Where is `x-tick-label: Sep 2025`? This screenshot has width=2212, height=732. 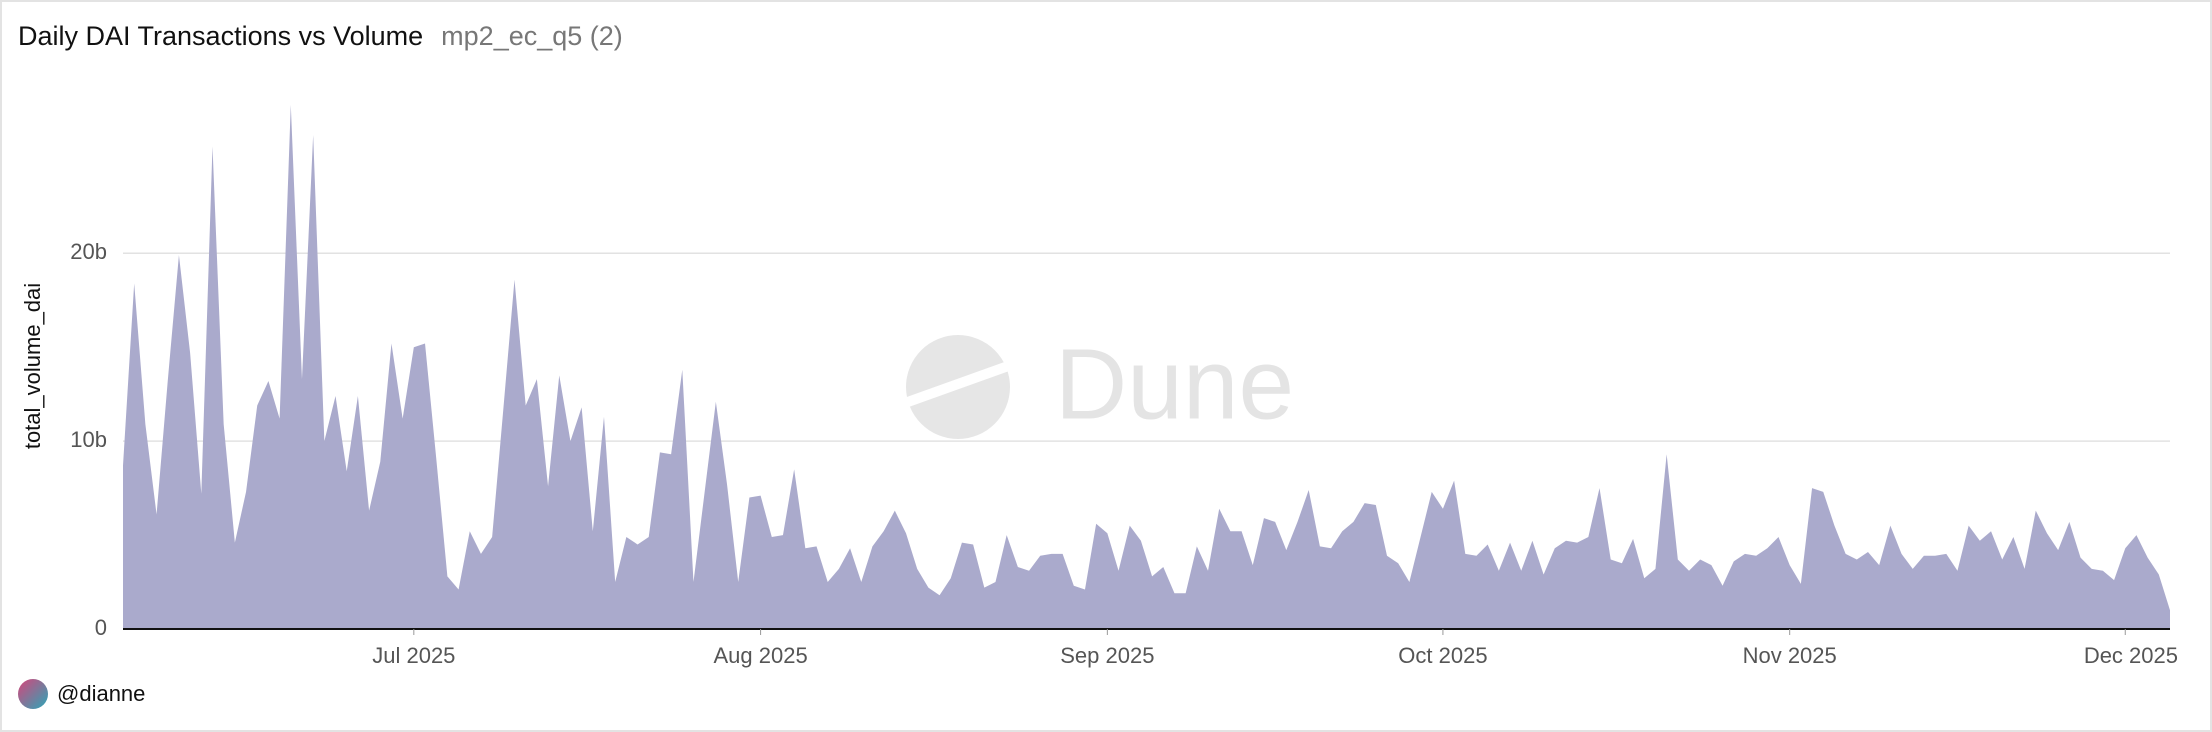
x-tick-label: Sep 2025 is located at coordinates (1107, 655).